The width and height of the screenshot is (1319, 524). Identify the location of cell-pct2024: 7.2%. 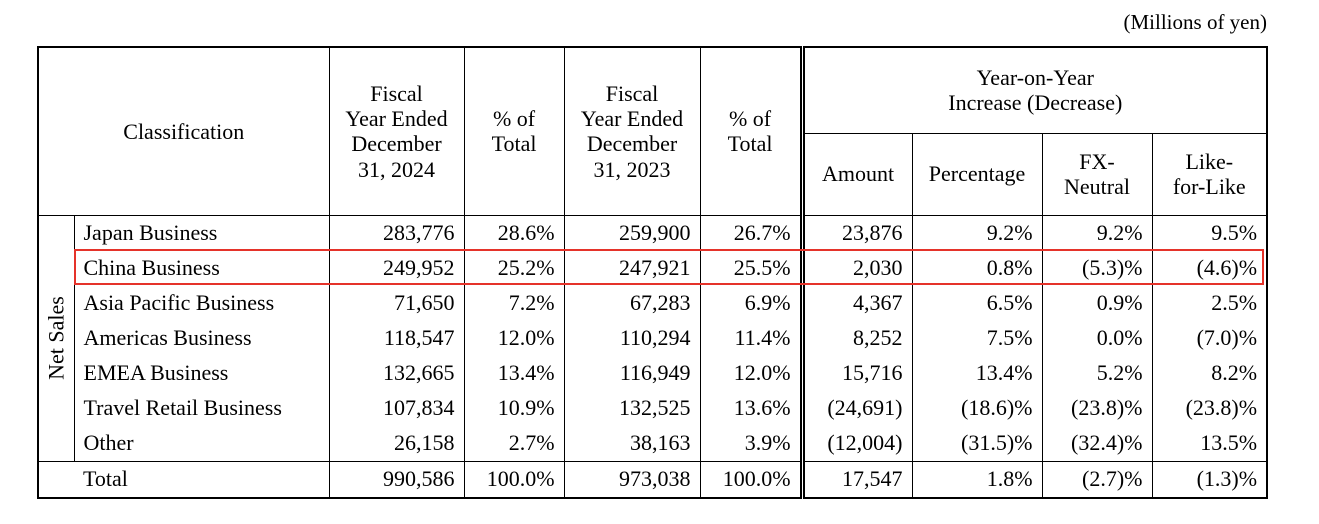
(514, 303).